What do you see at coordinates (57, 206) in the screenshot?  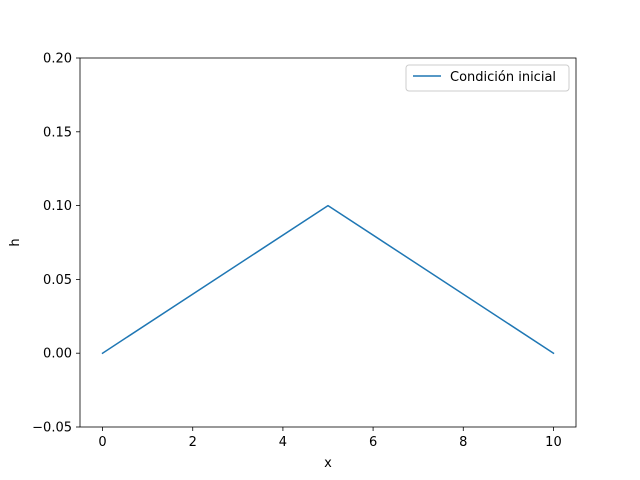 I see `y-tick-label: 0.10` at bounding box center [57, 206].